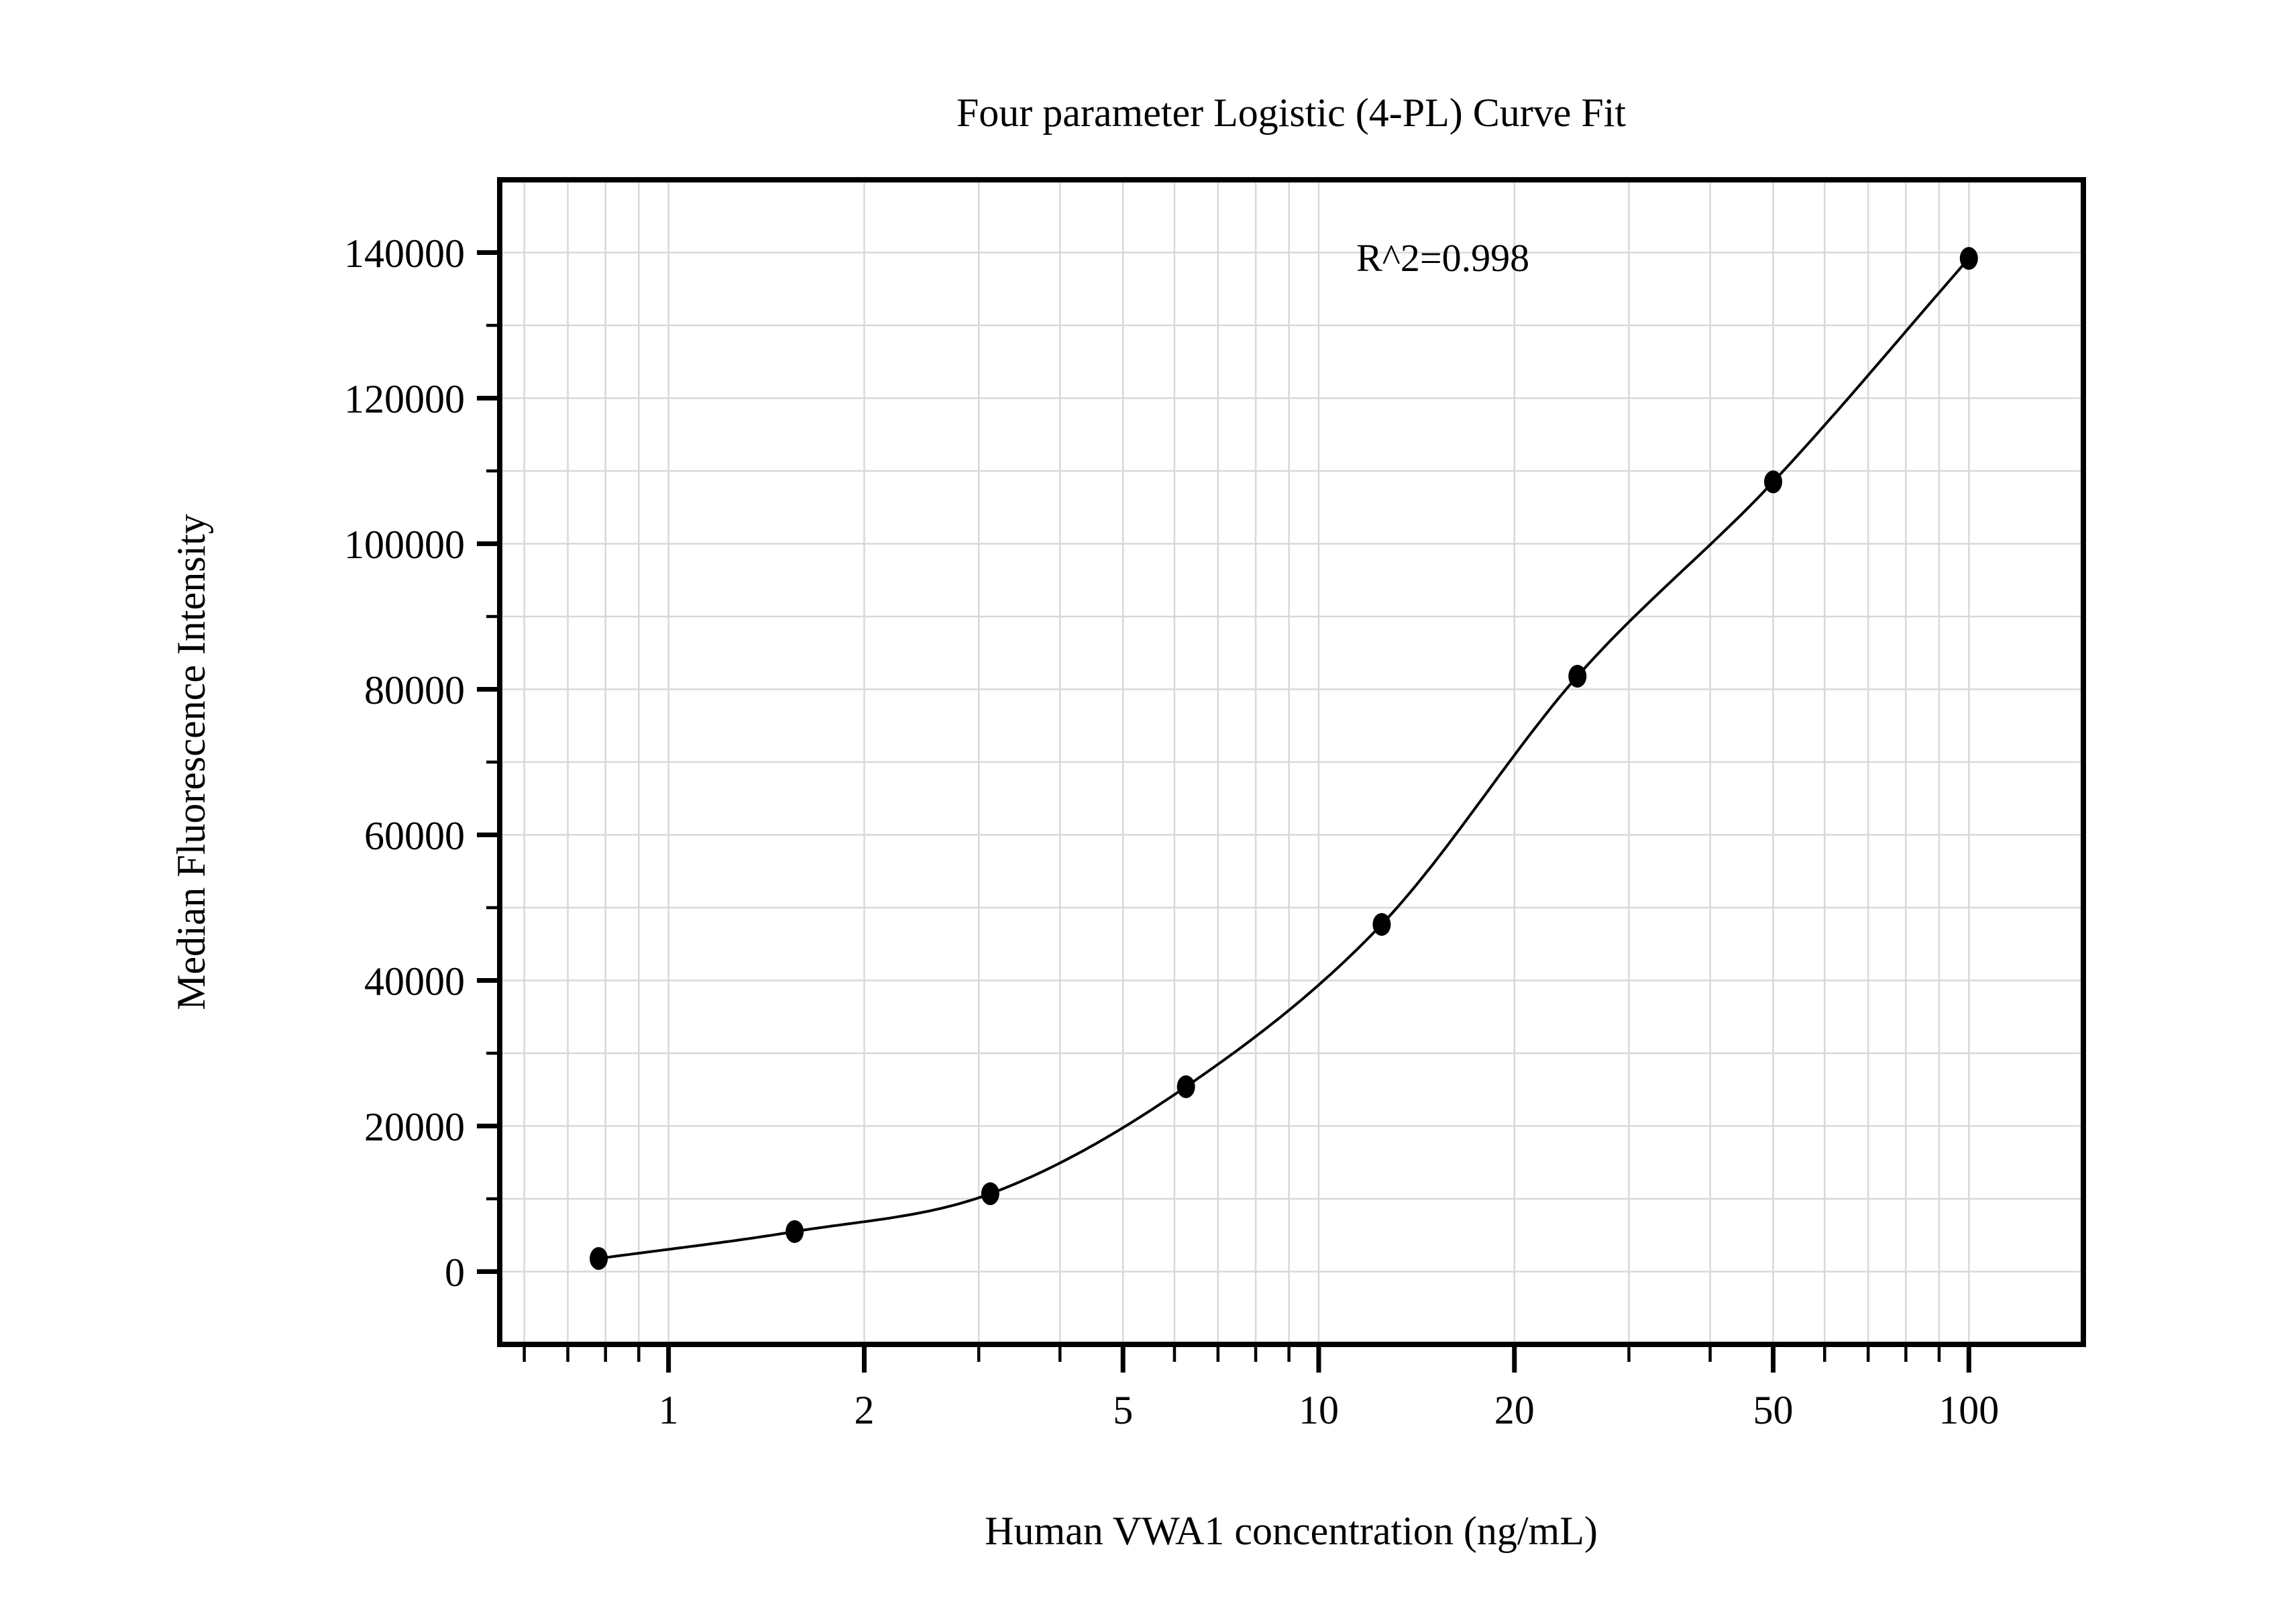  Describe the element at coordinates (1123, 1410) in the screenshot. I see `x-tick-label: 5` at that location.